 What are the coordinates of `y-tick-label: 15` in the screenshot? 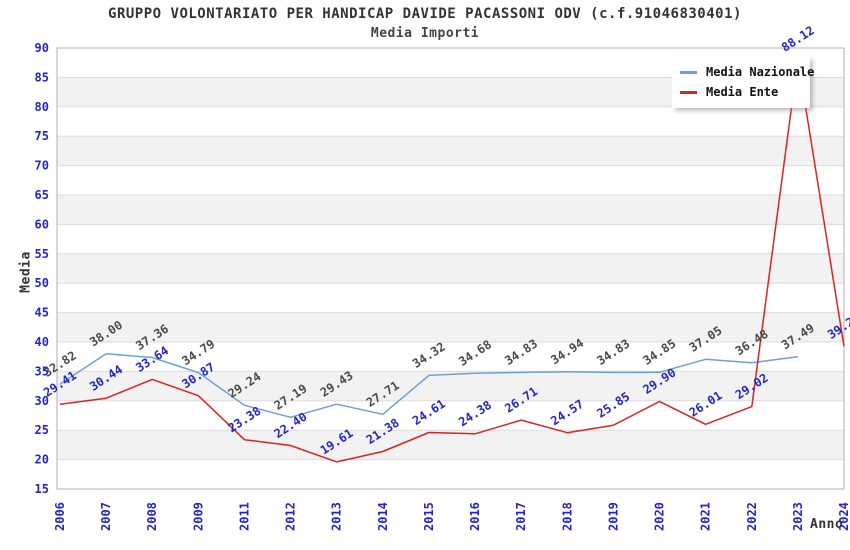 It's located at (42, 489).